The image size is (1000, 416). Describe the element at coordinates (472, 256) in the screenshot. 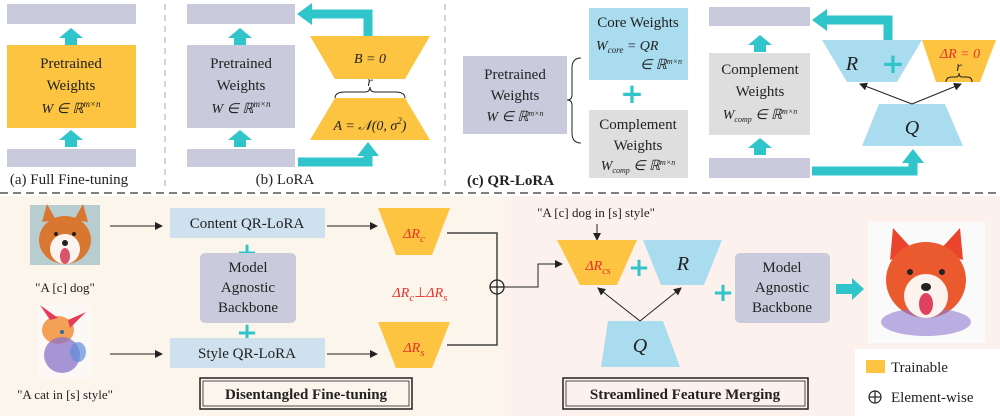

I see `content-merge-line` at that location.